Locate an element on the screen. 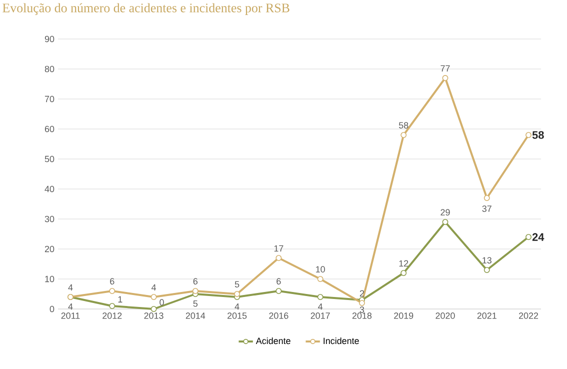 The width and height of the screenshot is (567, 369). x-tick-label: 2016 is located at coordinates (278, 315).